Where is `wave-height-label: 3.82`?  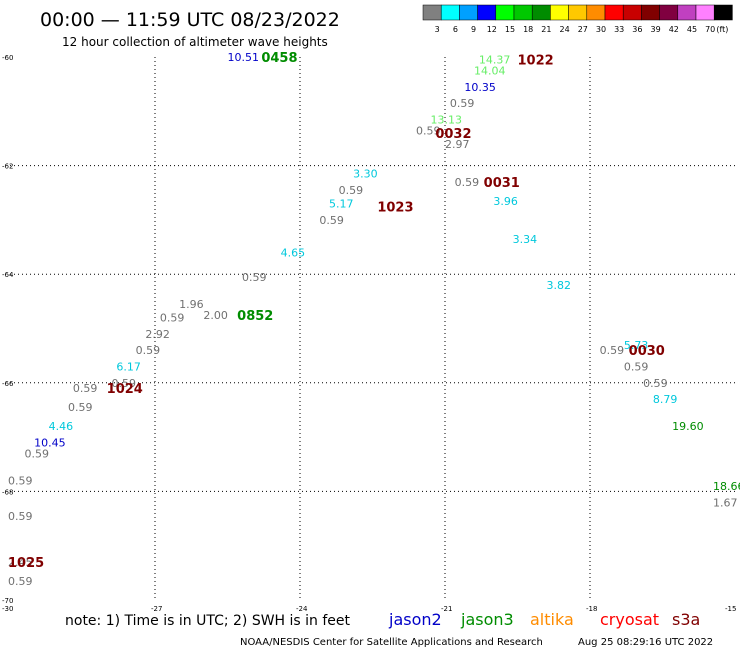
wave-height-label: 3.82 is located at coordinates (559, 285).